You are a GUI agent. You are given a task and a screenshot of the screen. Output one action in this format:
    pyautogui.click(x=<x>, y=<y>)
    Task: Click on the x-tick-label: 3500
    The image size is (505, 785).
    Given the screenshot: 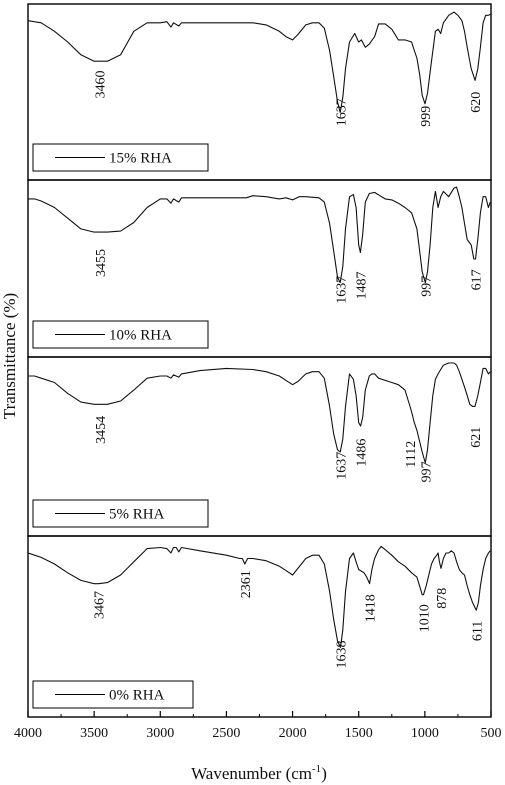 What is the action you would take?
    pyautogui.click(x=94, y=733)
    